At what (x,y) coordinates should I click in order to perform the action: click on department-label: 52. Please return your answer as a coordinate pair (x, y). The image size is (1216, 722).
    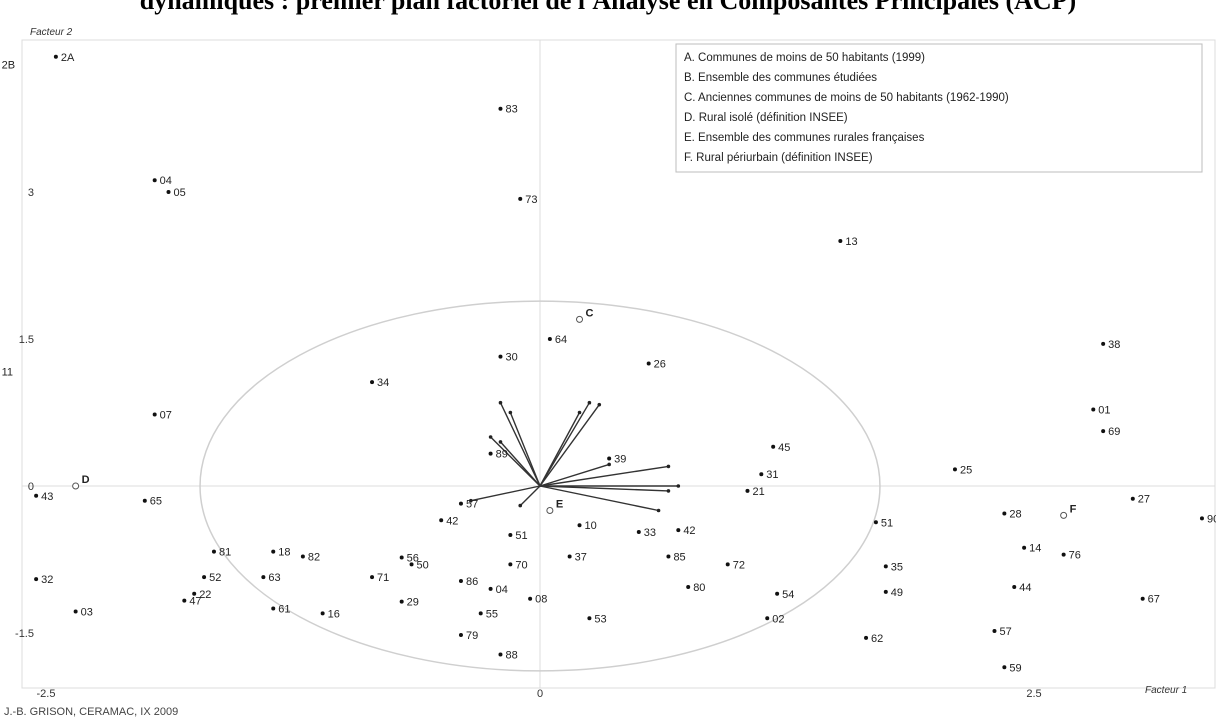
    Looking at the image, I should click on (215, 578).